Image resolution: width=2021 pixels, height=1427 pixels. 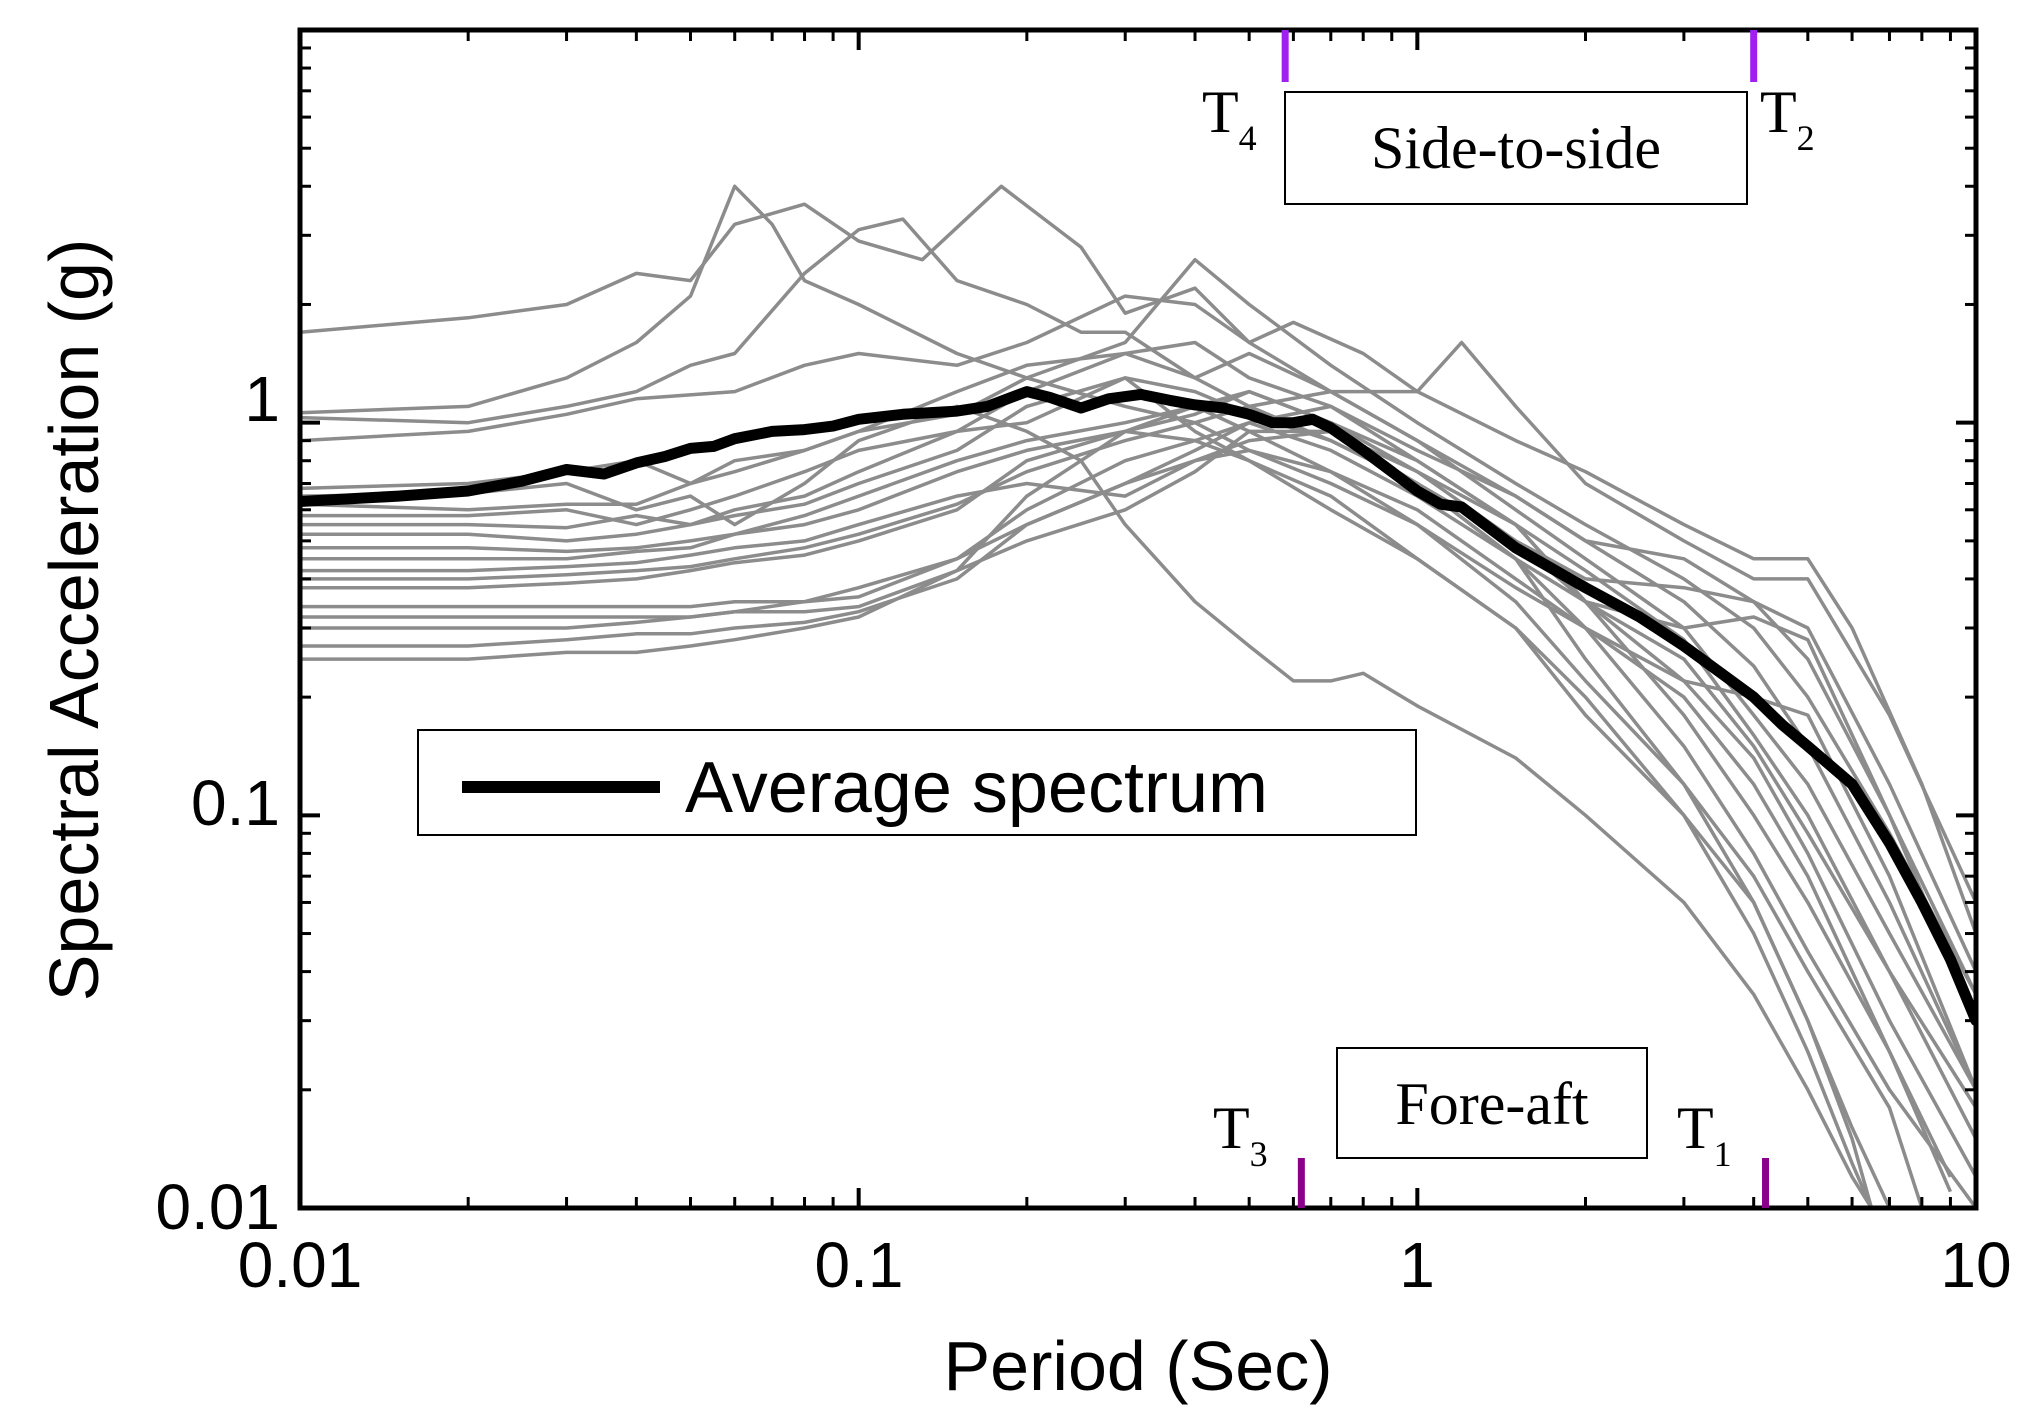 What do you see at coordinates (1704, 1134) in the screenshot?
I see `period-label-t1: T1` at bounding box center [1704, 1134].